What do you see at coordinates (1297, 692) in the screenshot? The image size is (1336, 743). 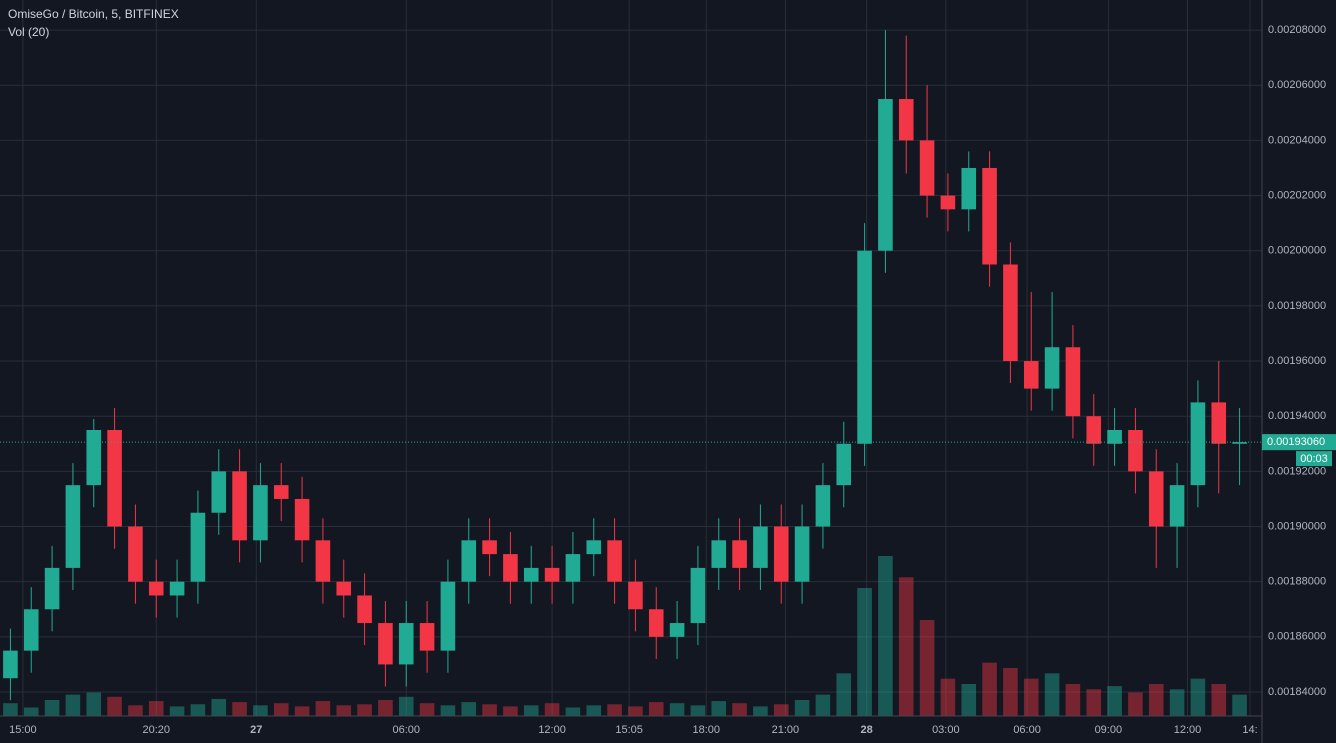 I see `y-tick-label: 0.00184000` at bounding box center [1297, 692].